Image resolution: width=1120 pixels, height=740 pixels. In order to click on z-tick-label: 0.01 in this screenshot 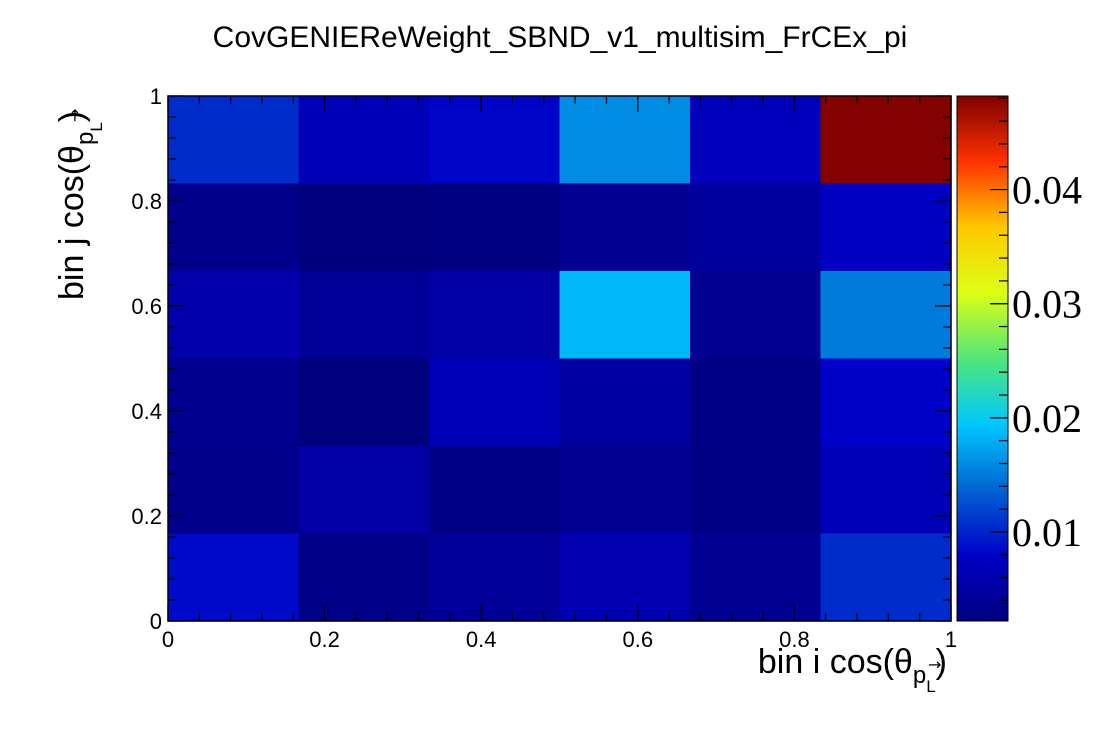, I will do `click(1047, 532)`.